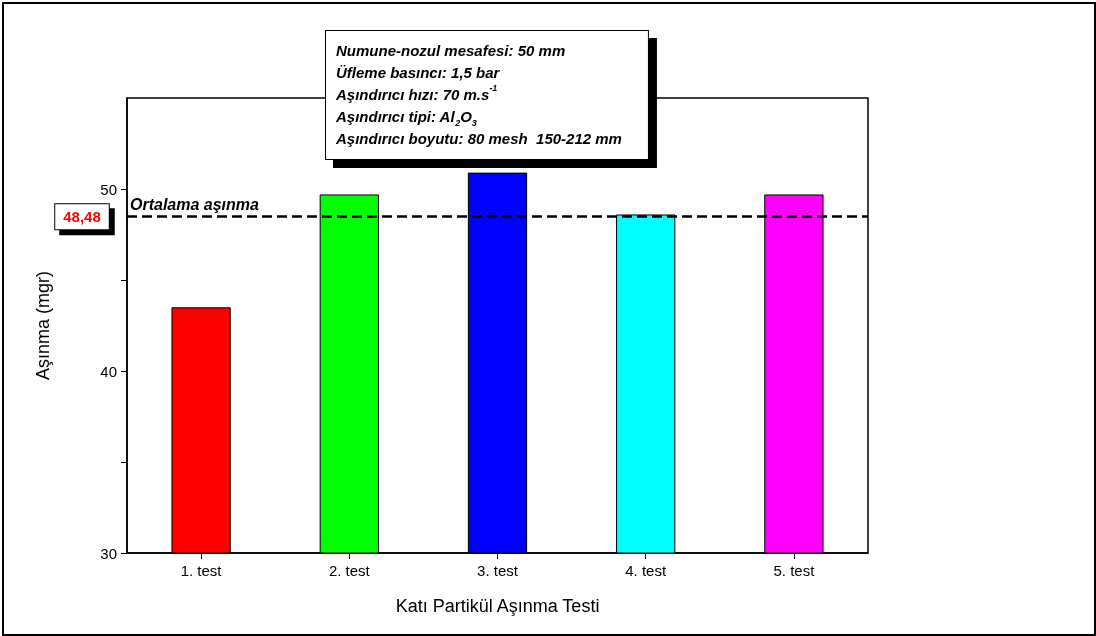 The width and height of the screenshot is (1096, 636). Describe the element at coordinates (108, 371) in the screenshot. I see `y-tick-label: 40` at that location.